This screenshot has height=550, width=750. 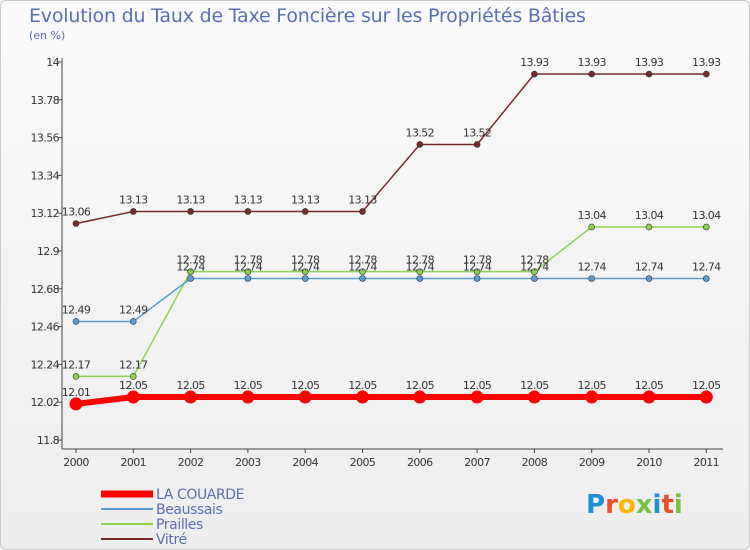 I want to click on y-tick-label: 12.68, so click(x=45, y=289).